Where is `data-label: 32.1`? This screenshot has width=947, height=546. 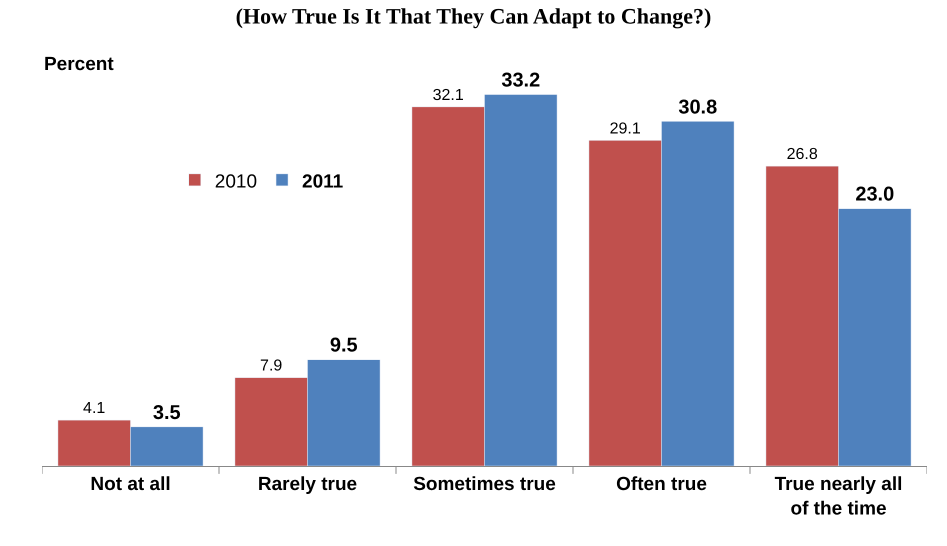
data-label: 32.1 is located at coordinates (448, 95).